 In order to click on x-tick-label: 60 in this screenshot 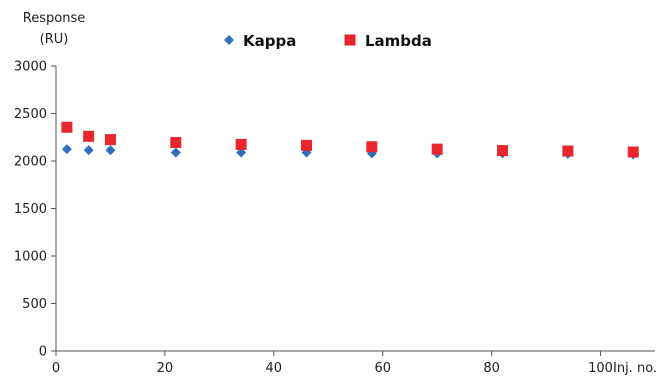, I will do `click(382, 368)`.